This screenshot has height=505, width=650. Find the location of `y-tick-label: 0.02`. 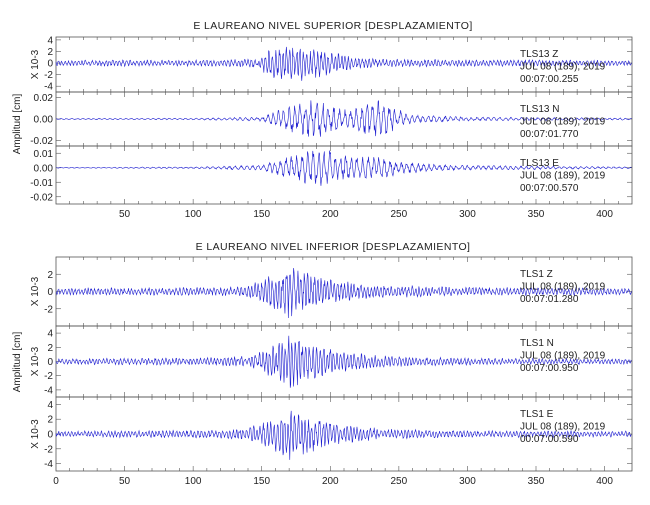

y-tick-label: 0.02 is located at coordinates (44, 98).